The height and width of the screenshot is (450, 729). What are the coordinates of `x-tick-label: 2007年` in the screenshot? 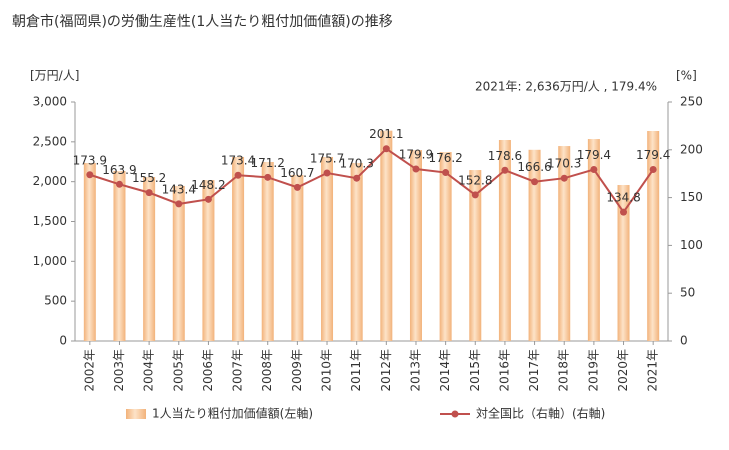 It's located at (238, 370).